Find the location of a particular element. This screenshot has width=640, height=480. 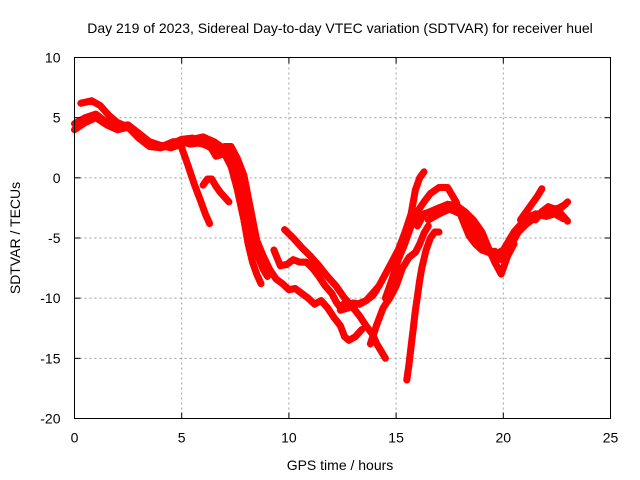

y-axis-label: SDTVAR / TECUs is located at coordinates (15, 238).